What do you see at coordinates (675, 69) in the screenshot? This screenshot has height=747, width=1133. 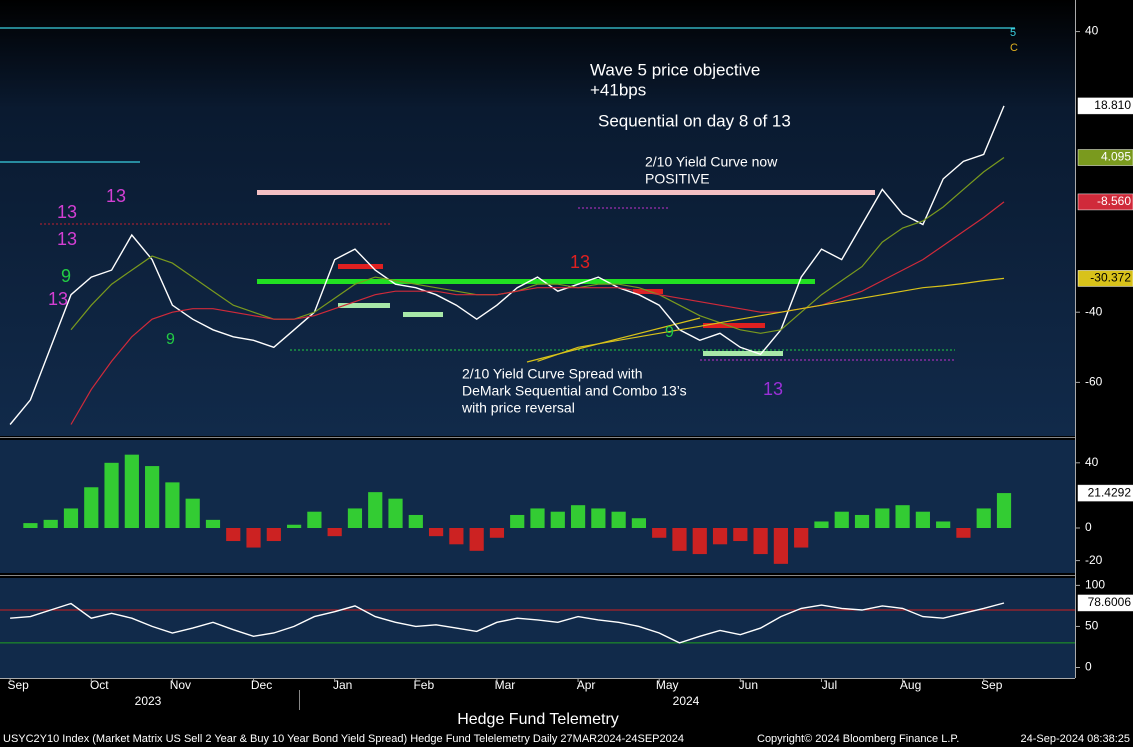 I see `annotation: Wave 5 price objective` at bounding box center [675, 69].